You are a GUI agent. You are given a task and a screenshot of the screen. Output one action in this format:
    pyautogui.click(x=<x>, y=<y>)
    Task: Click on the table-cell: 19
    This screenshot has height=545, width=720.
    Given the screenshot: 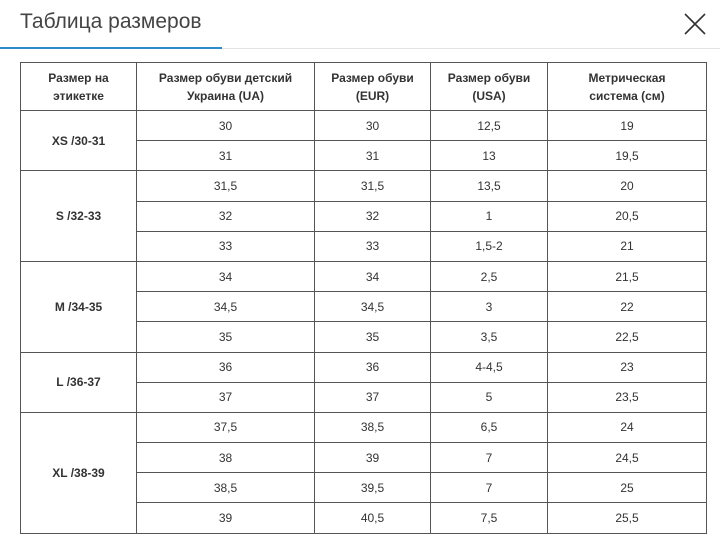 What is the action you would take?
    pyautogui.click(x=627, y=125)
    